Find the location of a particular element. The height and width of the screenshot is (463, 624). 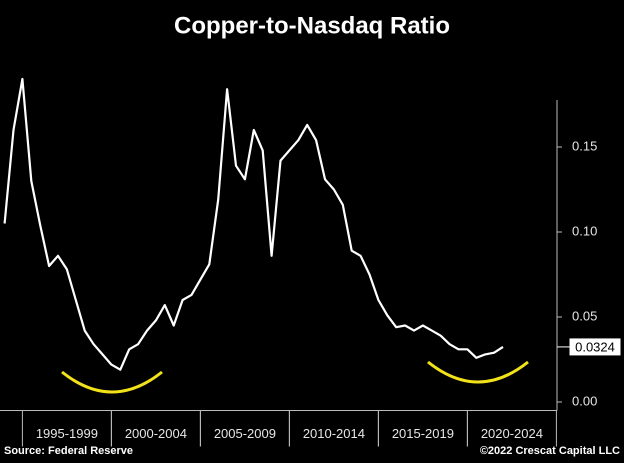

x-tick-label: 2020-2024 is located at coordinates (512, 433).